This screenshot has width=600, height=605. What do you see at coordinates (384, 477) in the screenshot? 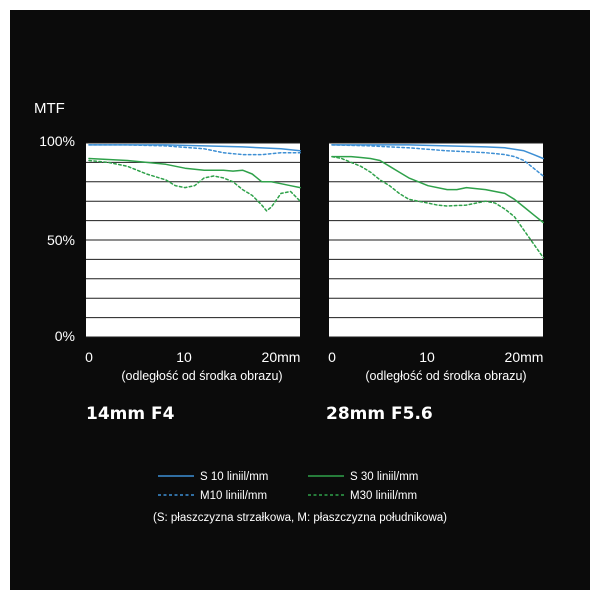
I see `legend-label-s30: S 30 liniil/mm` at bounding box center [384, 477].